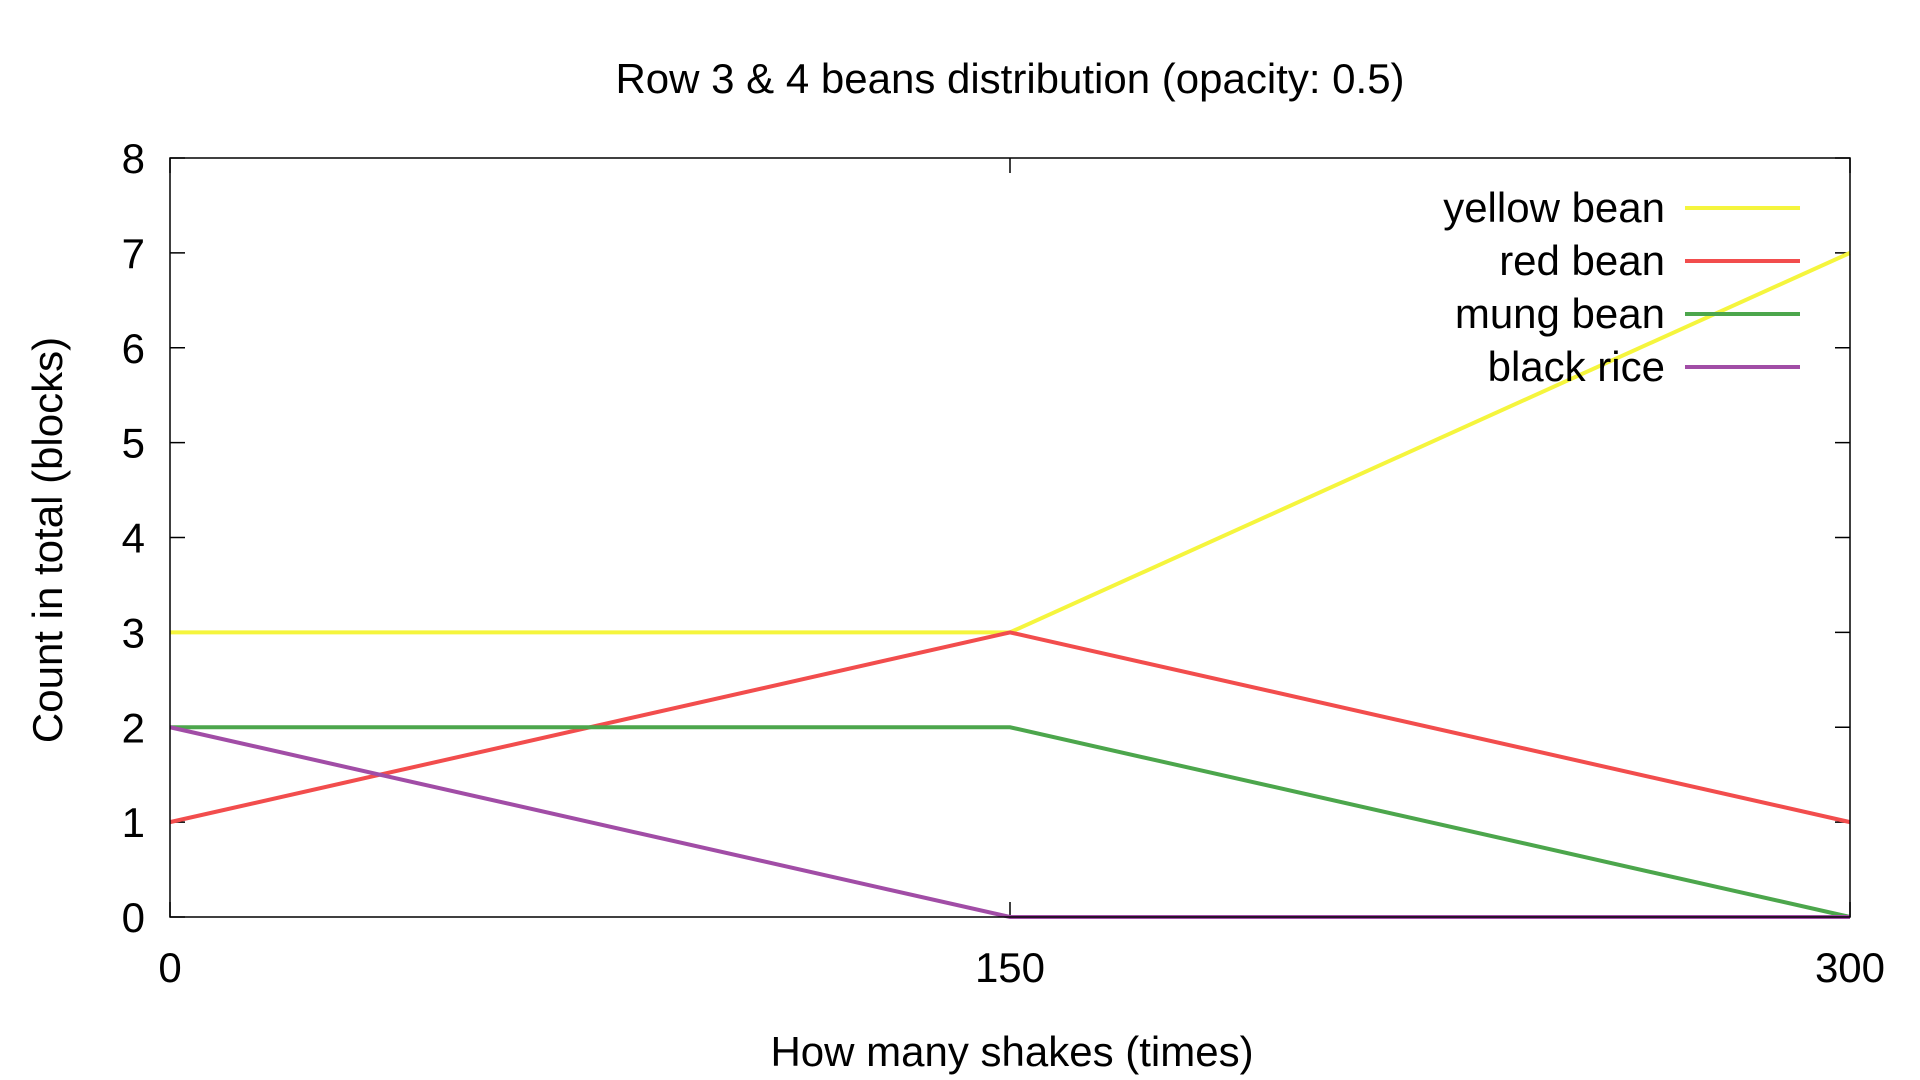 This screenshot has height=1080, width=1920. I want to click on x-axis-title: How many shakes (times), so click(1011, 1051).